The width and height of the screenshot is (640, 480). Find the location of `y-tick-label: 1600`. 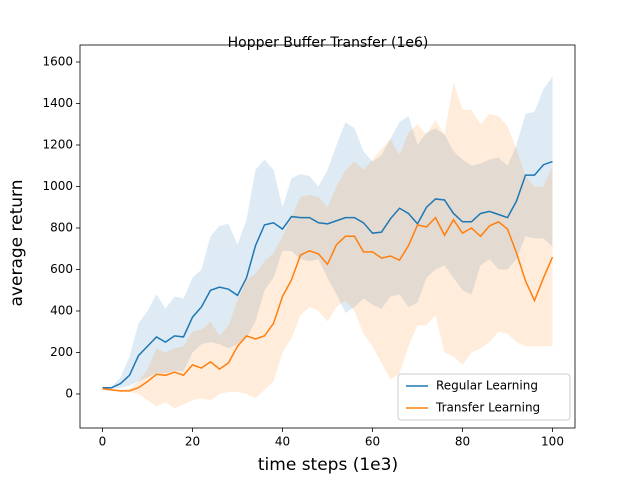

y-tick-label: 1600 is located at coordinates (57, 62).